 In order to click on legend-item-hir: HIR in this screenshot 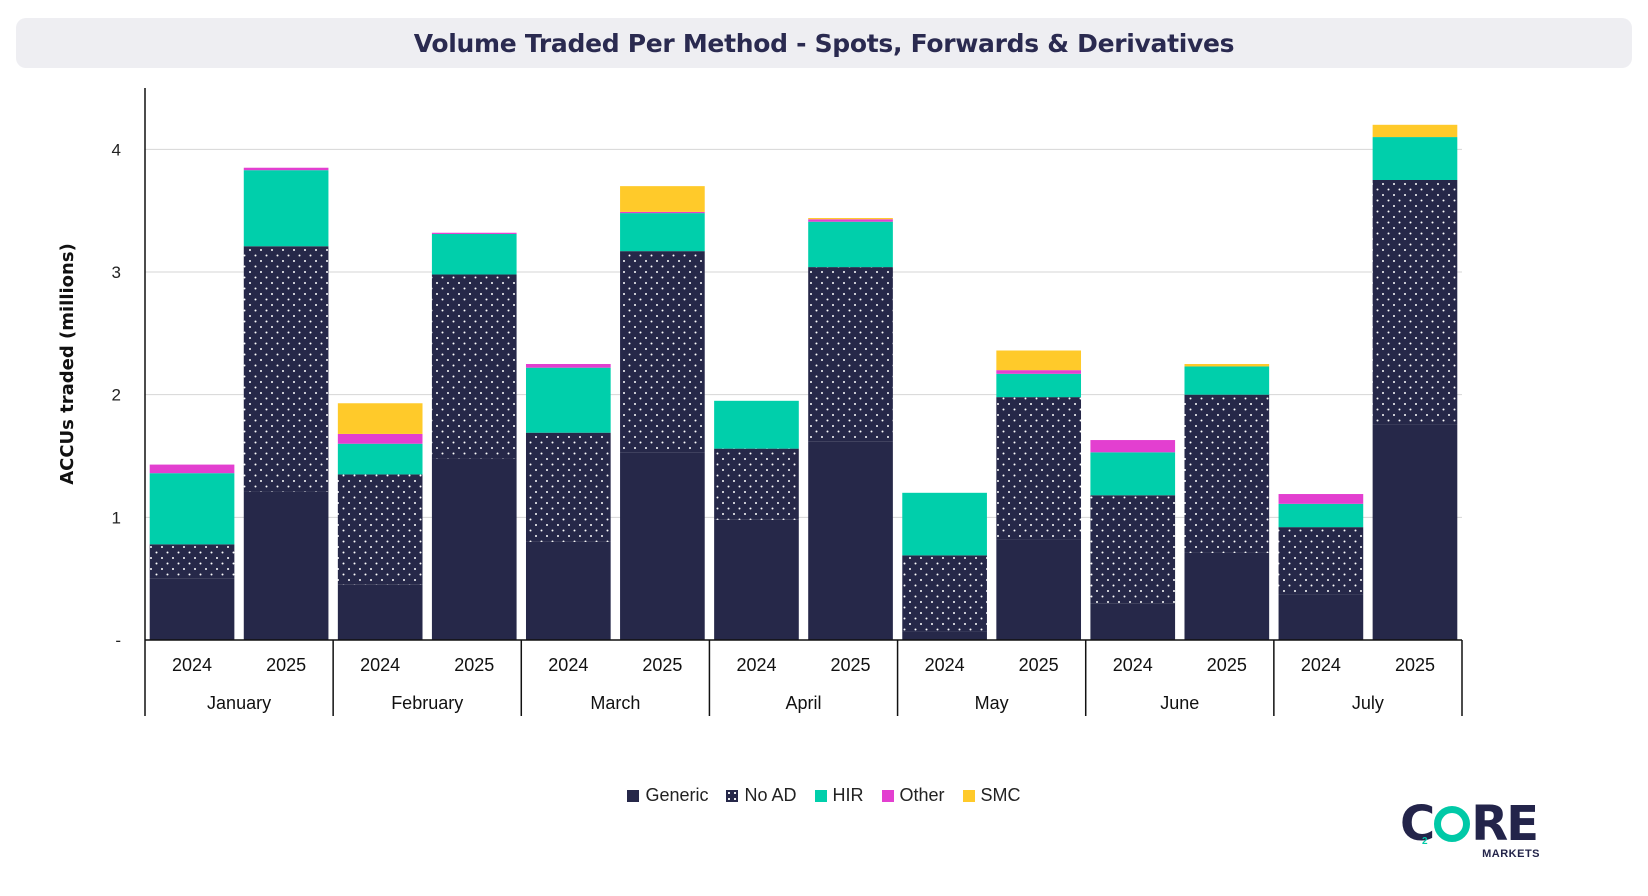, I will do `click(839, 795)`.